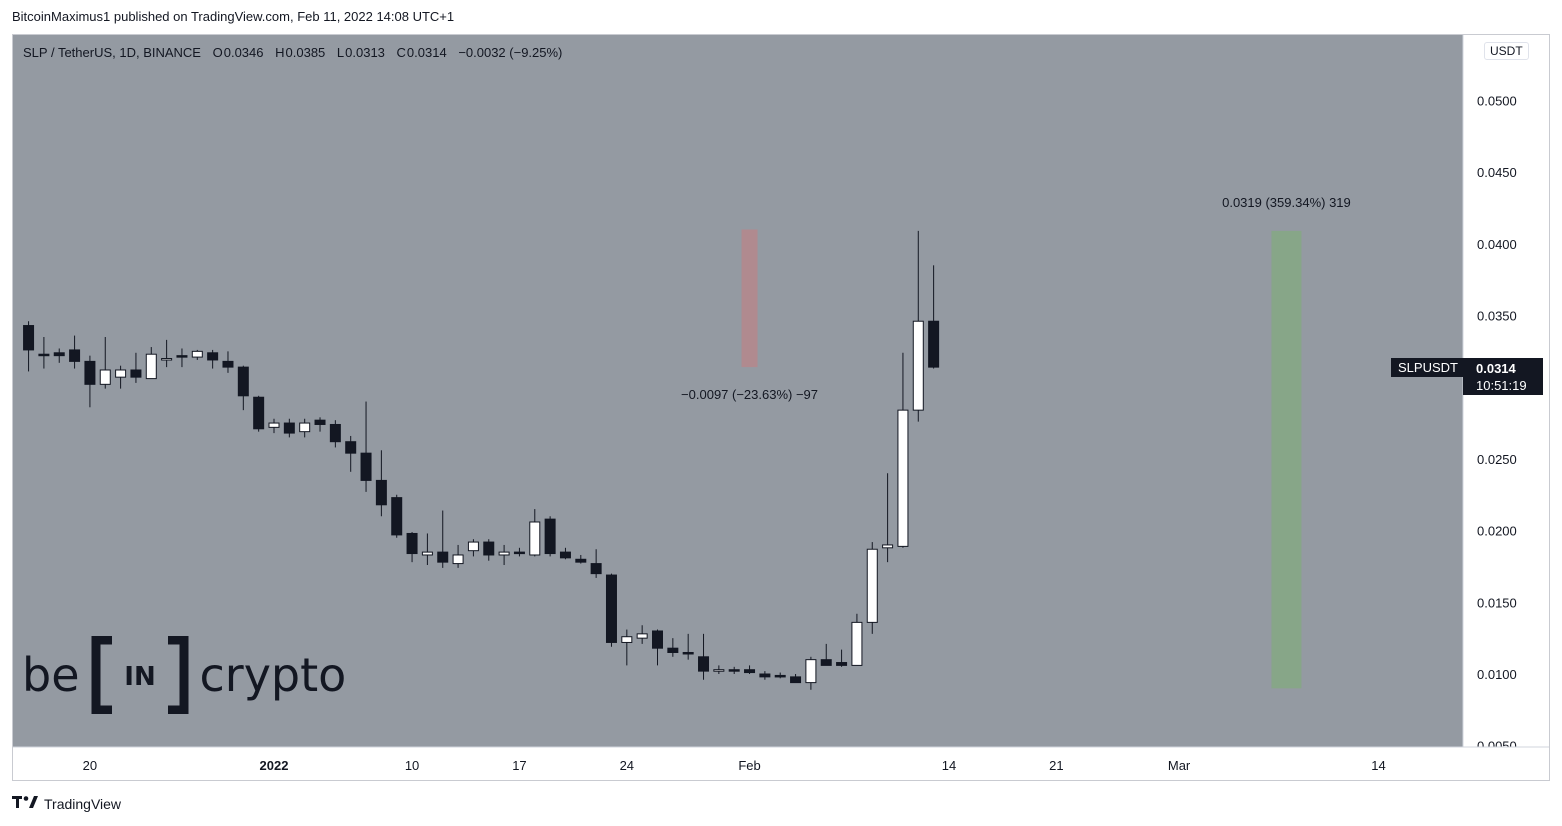 The width and height of the screenshot is (1562, 826). What do you see at coordinates (140, 675) in the screenshot?
I see `watermark-bracket-logo: IN` at bounding box center [140, 675].